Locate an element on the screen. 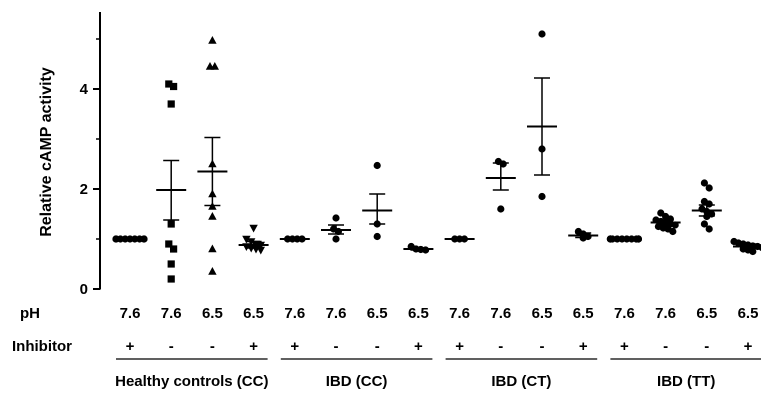 This screenshot has width=761, height=393. y-axis-title: Relative cAMP activity is located at coordinates (46, 152).